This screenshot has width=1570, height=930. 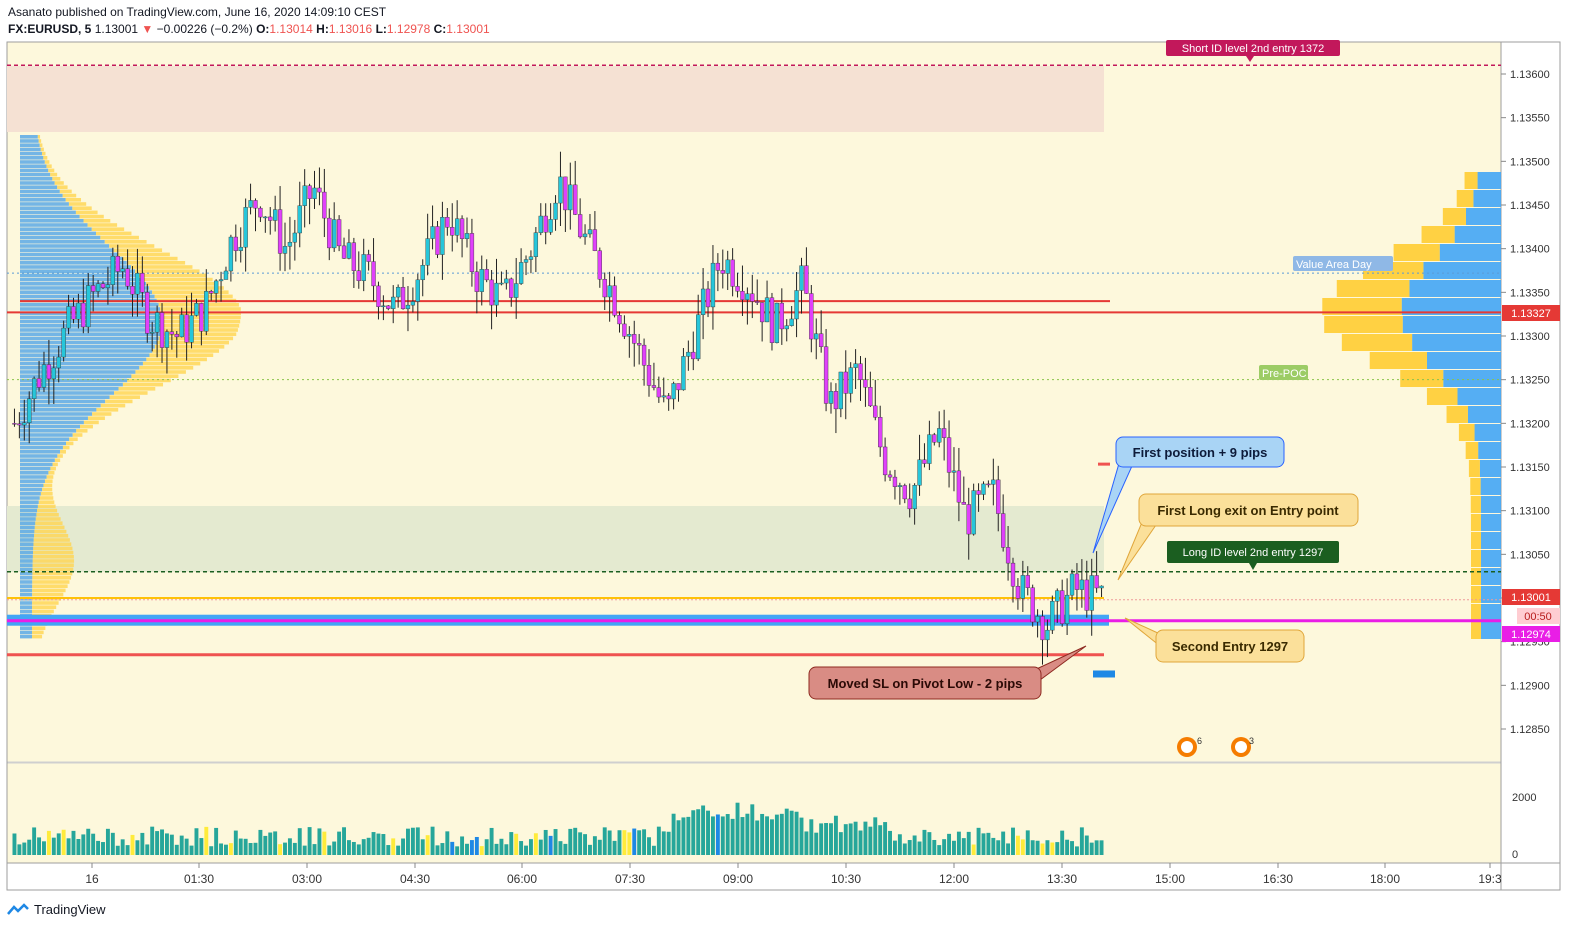 What do you see at coordinates (1242, 746) in the screenshot?
I see `flag-us-icon: 3` at bounding box center [1242, 746].